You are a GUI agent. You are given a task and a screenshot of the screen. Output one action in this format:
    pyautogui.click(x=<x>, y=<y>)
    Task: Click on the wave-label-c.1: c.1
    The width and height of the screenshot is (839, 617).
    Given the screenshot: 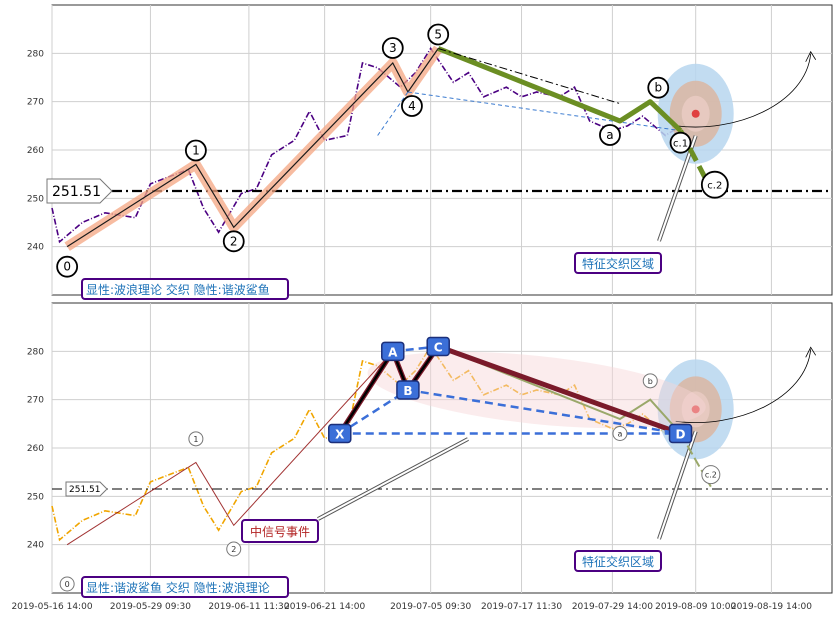 What is the action you would take?
    pyautogui.click(x=680, y=144)
    